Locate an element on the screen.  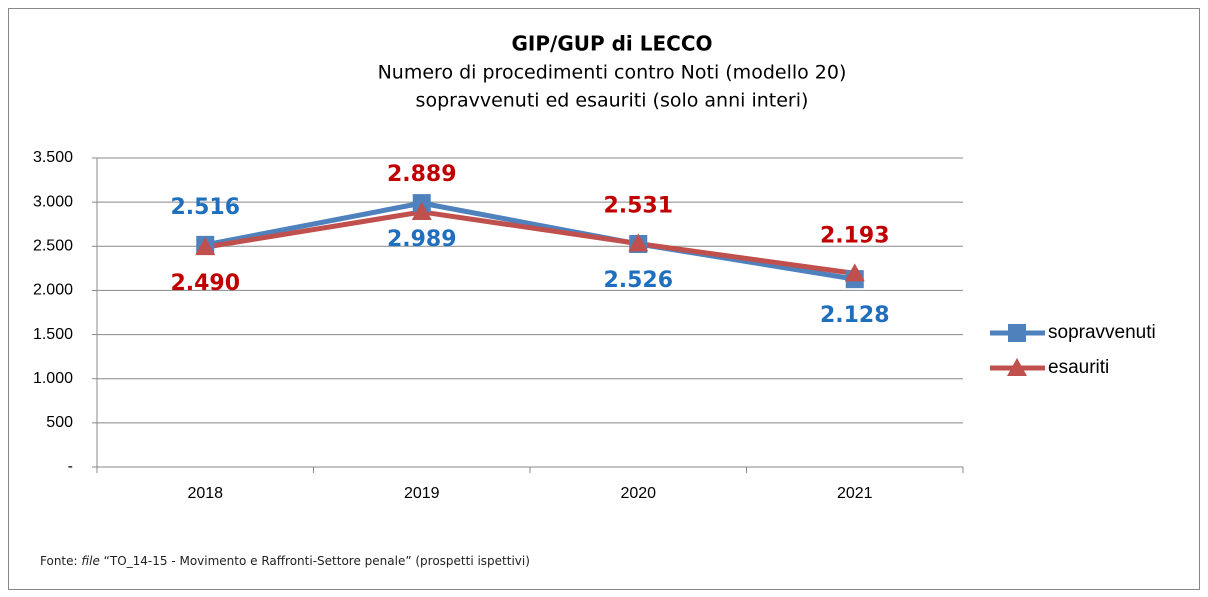
data-label: 2.490 is located at coordinates (205, 283).